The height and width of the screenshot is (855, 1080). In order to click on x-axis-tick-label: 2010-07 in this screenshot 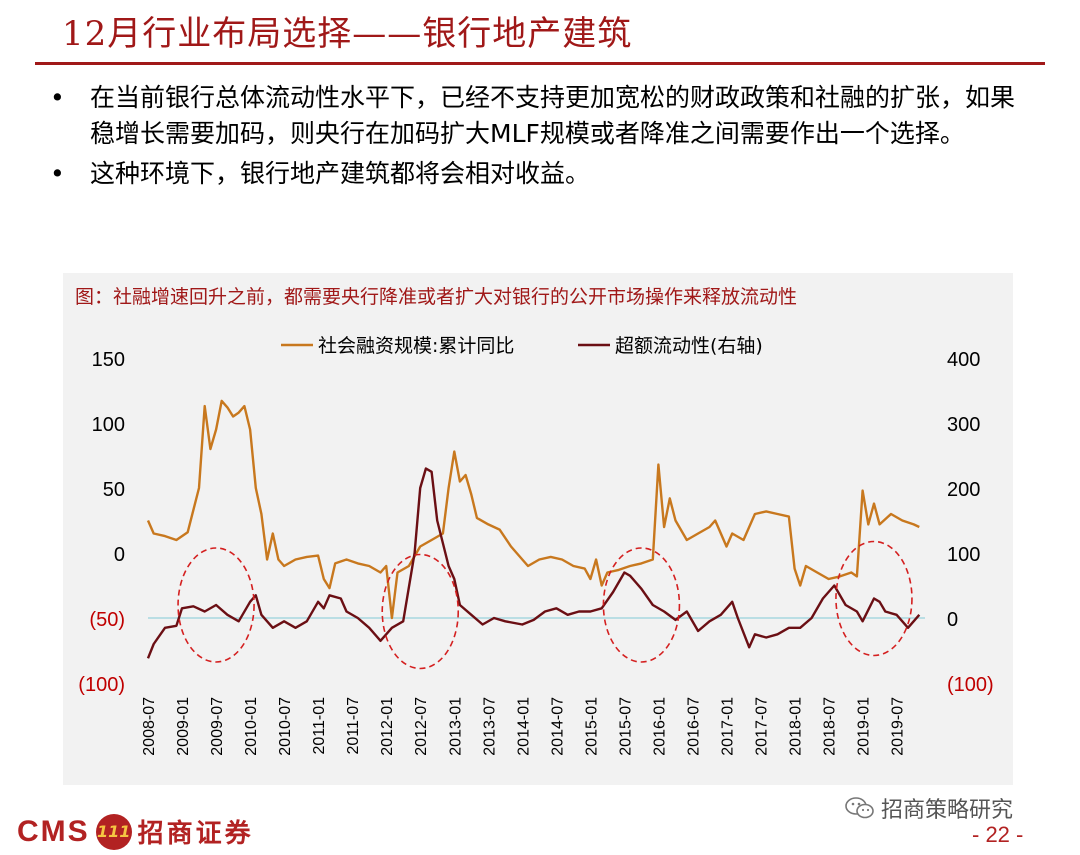, I will do `click(285, 726)`.